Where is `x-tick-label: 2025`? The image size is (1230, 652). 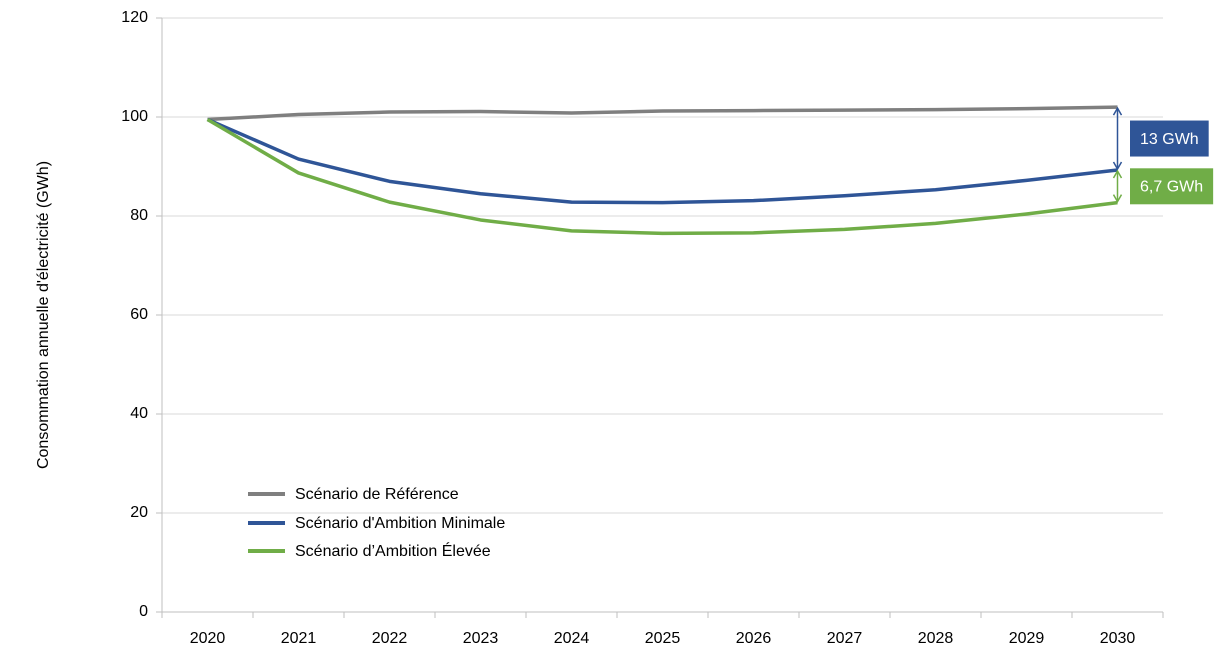
x-tick-label: 2025 is located at coordinates (663, 638).